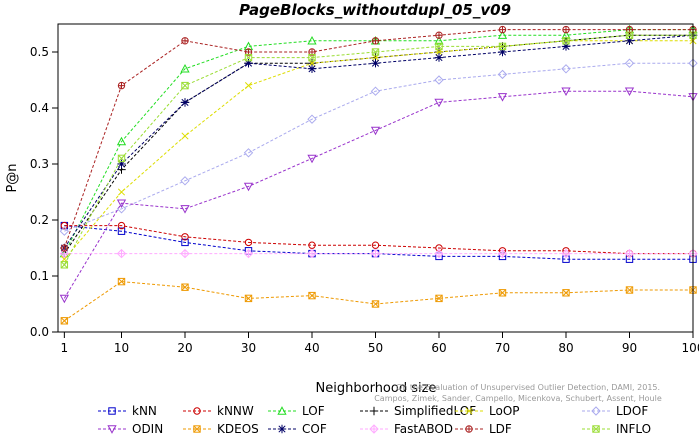 The image size is (699, 434). Describe the element at coordinates (500, 428) in the screenshot. I see `legend-label: LDF` at that location.